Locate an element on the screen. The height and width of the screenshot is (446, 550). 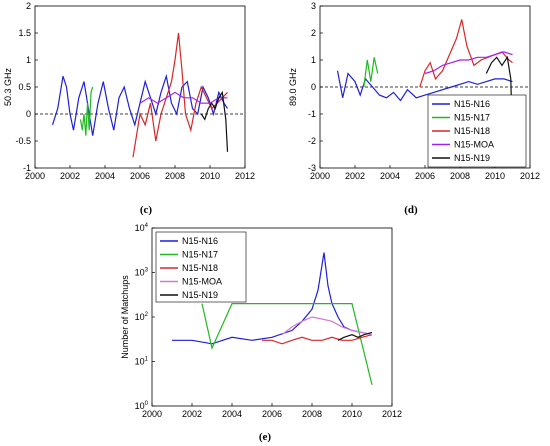
y-tick-label: 102 is located at coordinates (142, 317).